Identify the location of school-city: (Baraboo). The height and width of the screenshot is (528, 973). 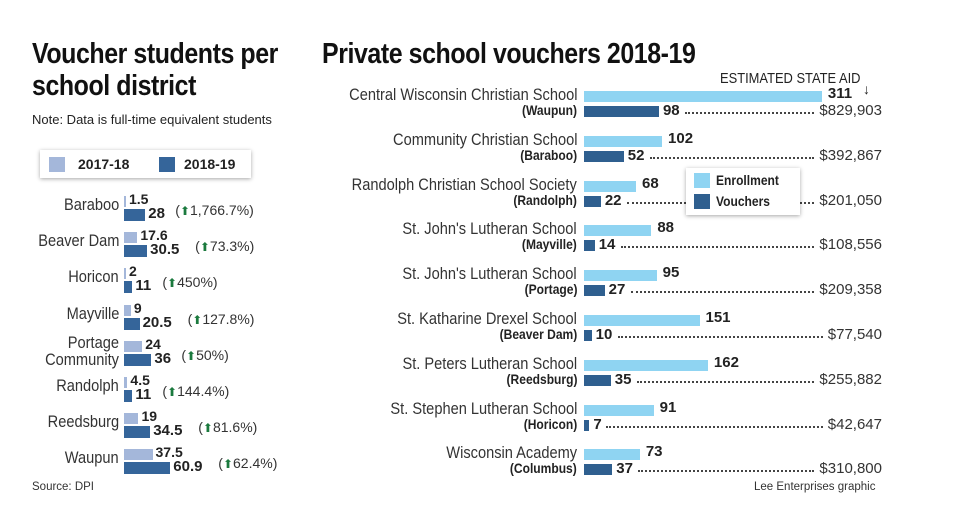
(544, 155).